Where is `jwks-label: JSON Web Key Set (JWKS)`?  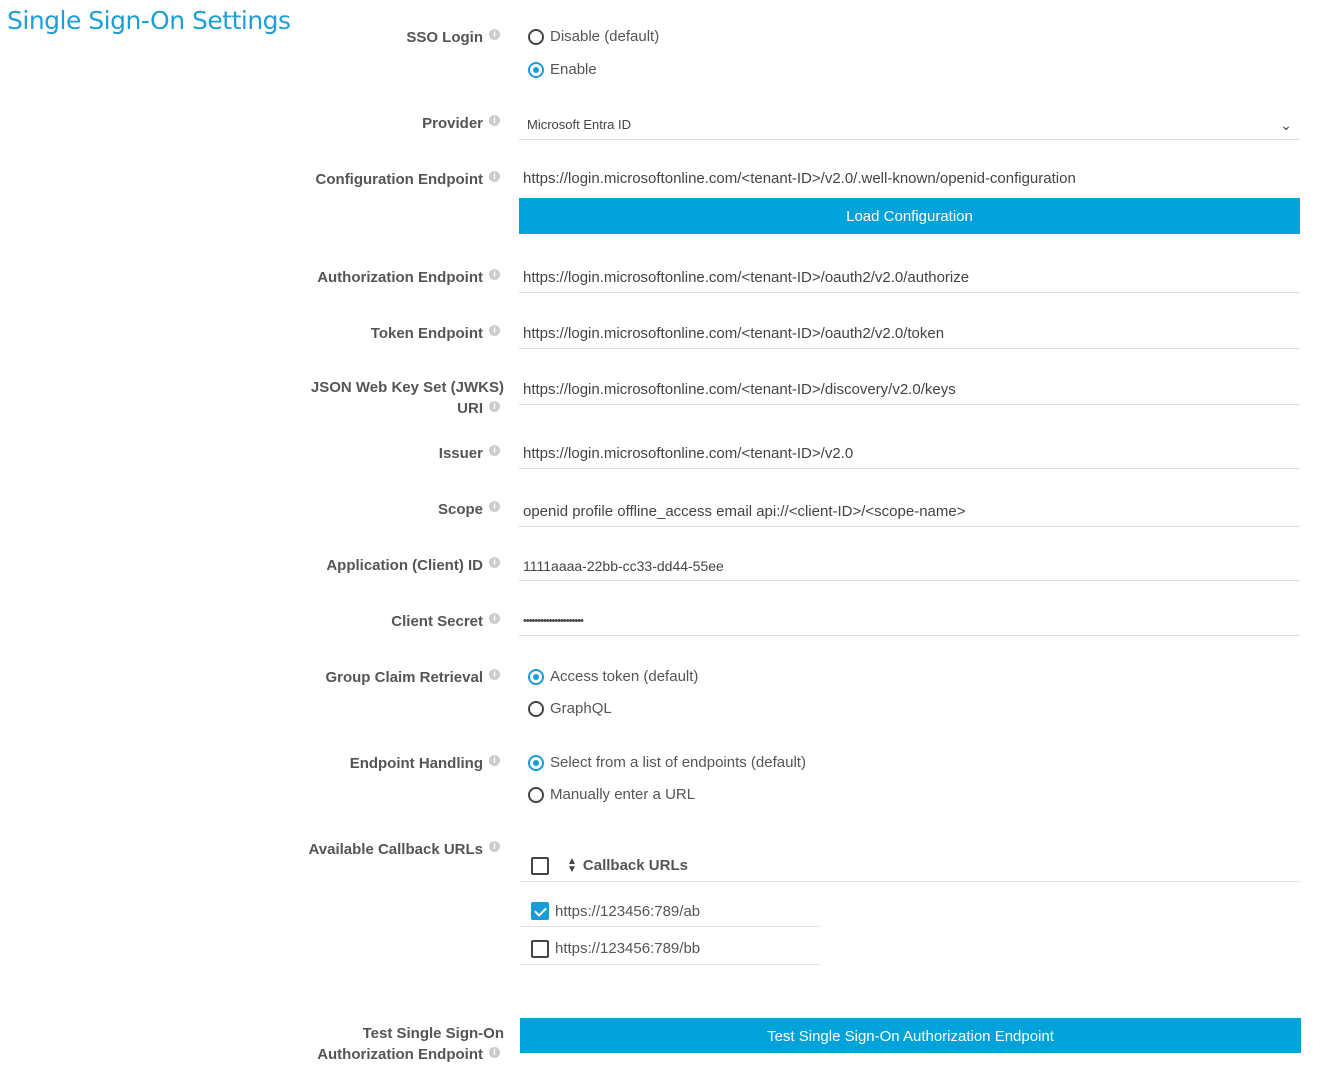
jwks-label: JSON Web Key Set (JWKS) is located at coordinates (407, 387).